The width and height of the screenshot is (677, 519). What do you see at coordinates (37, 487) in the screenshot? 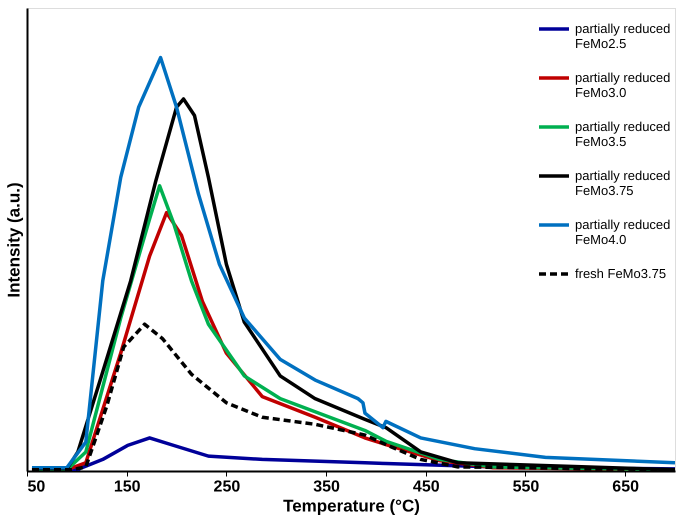
I see `x-tick-label: 50` at bounding box center [37, 487].